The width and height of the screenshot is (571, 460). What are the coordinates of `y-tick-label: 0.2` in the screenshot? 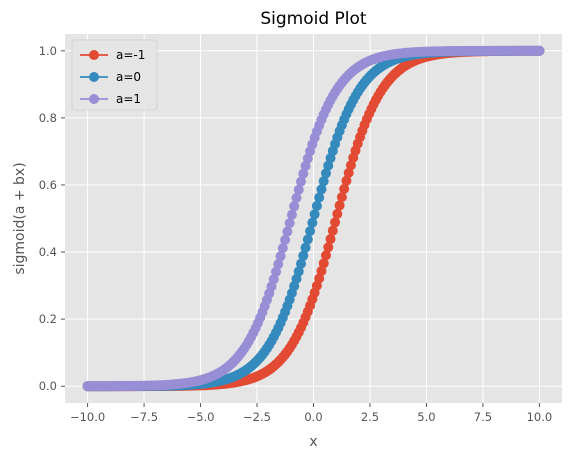 It's located at (48, 319).